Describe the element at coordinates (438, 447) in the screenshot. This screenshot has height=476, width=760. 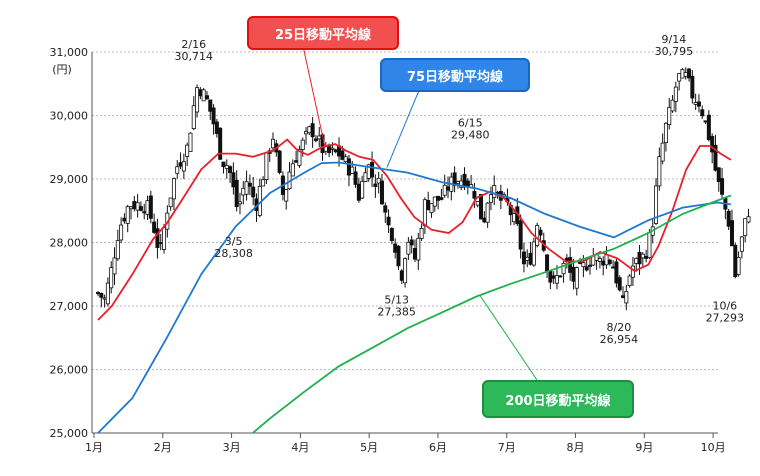
I see `x-tick-label: 6月` at that location.